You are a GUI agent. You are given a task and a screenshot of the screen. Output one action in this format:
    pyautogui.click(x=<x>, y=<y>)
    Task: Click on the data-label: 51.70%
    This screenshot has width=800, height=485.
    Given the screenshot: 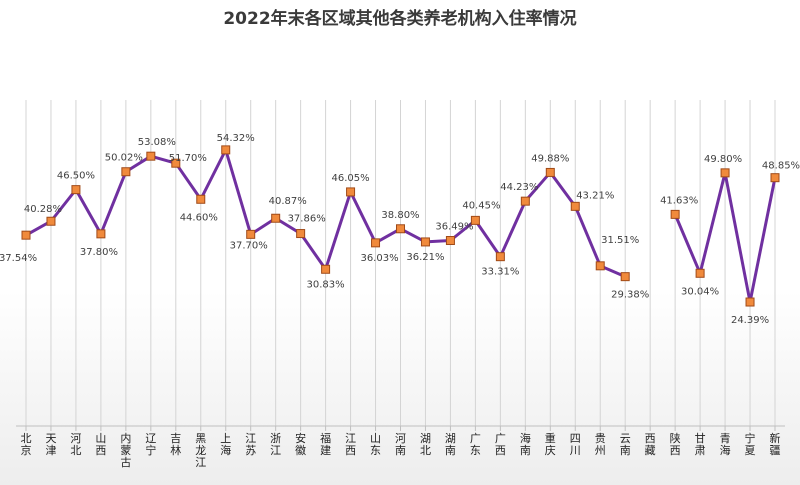 What is the action you would take?
    pyautogui.click(x=188, y=158)
    